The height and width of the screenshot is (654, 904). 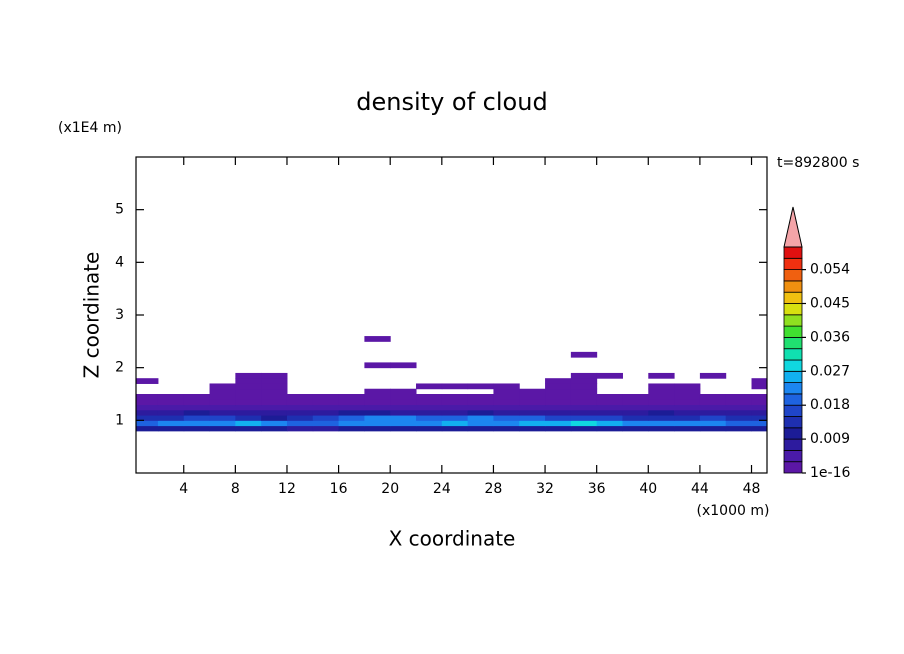 What do you see at coordinates (830, 371) in the screenshot?
I see `colorbar-tick-label: 0.027` at bounding box center [830, 371].